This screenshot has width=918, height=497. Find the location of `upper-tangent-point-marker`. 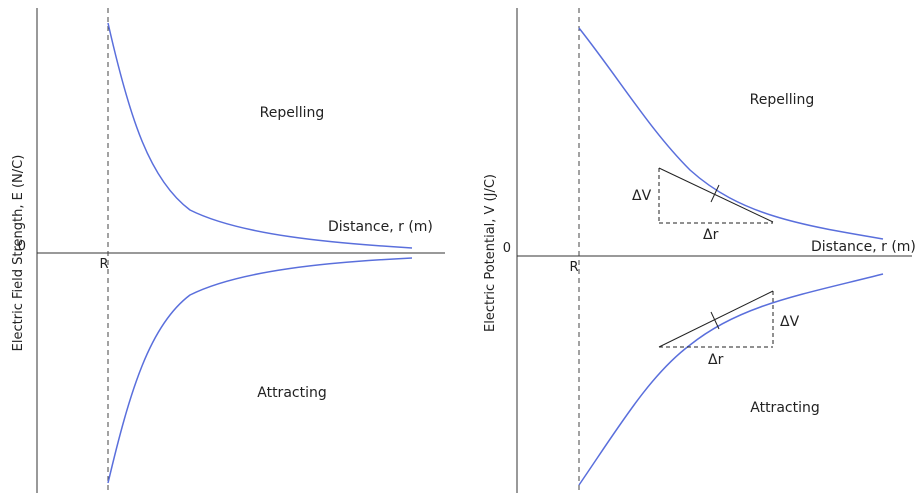

upper-tangent-point-marker is located at coordinates (715, 193).